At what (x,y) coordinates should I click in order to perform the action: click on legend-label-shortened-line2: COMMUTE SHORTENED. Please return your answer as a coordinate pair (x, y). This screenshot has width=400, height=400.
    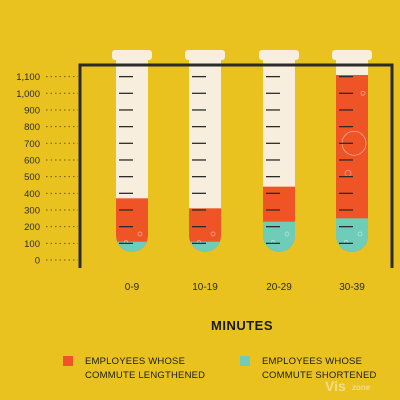
    Looking at the image, I should click on (319, 375).